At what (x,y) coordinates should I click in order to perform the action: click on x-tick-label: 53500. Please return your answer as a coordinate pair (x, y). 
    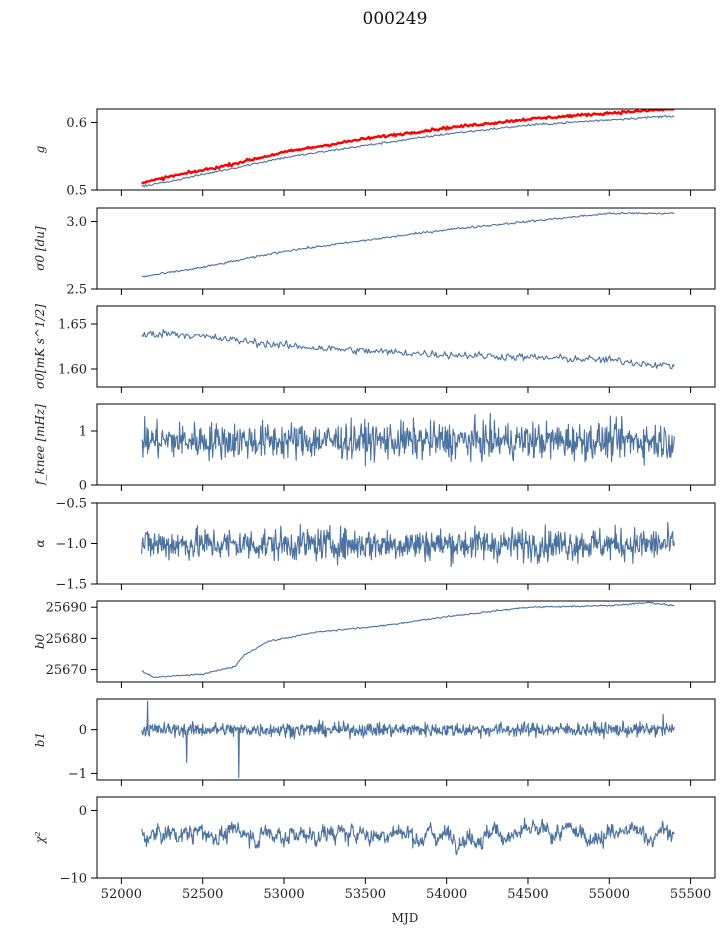
    Looking at the image, I should click on (365, 894).